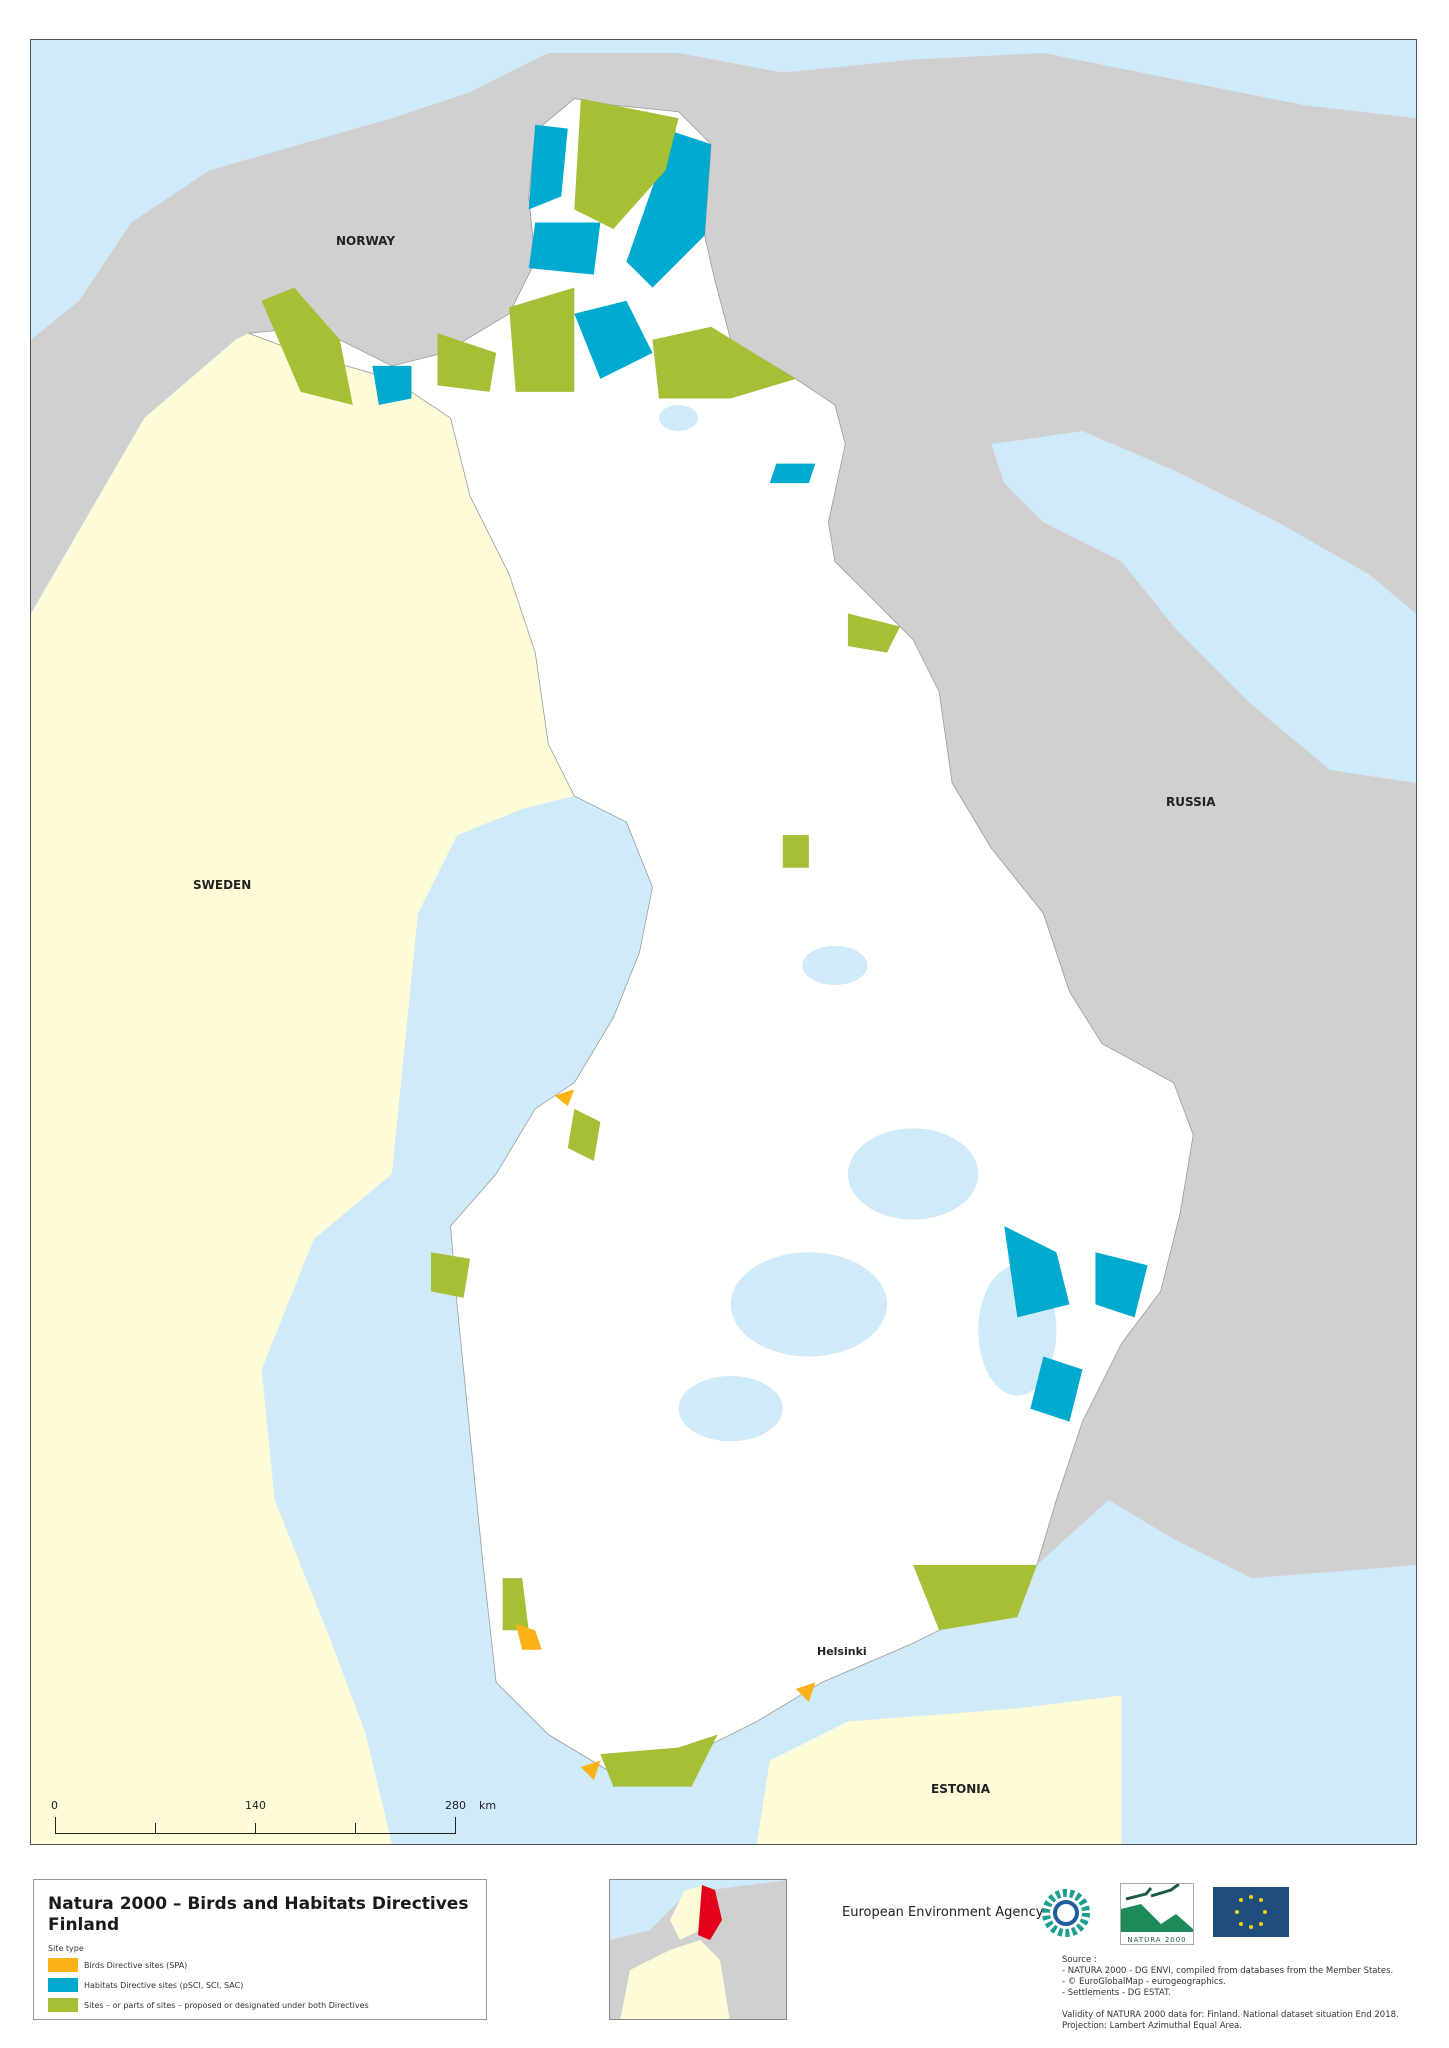 The height and width of the screenshot is (2048, 1449). Describe the element at coordinates (842, 1651) in the screenshot. I see `label-helsinki: Helsinki` at that location.